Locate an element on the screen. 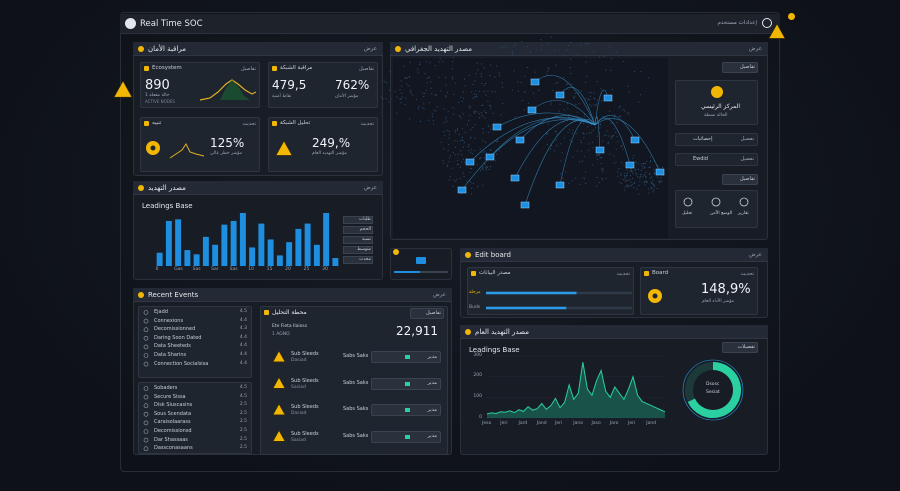 The width and height of the screenshot is (900, 491). gear-icon is located at coordinates (655, 296).